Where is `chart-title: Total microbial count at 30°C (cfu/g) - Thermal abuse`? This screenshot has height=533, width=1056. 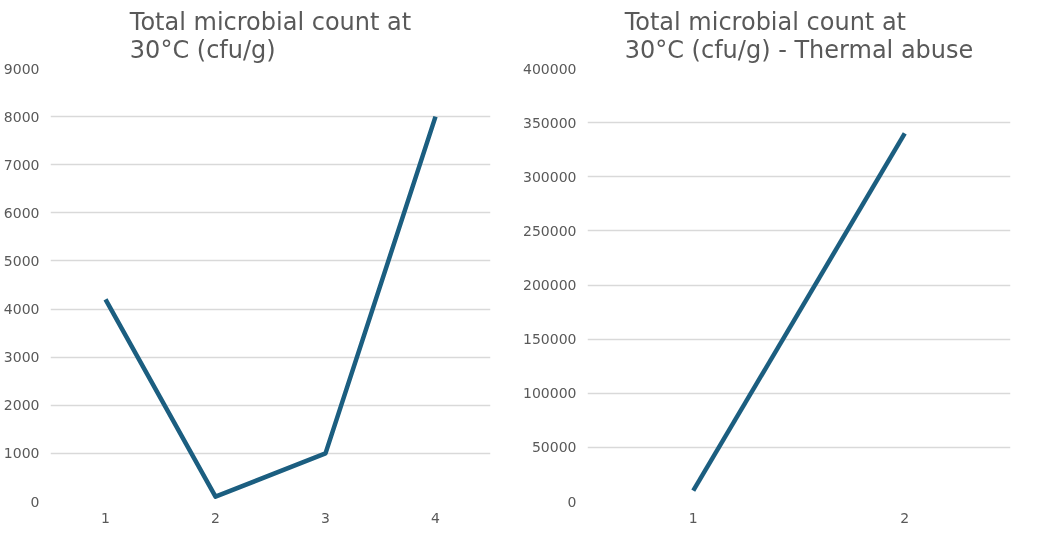
chart-title: Total microbial count at 30°C (cfu/g) - Thermal abuse is located at coordinates (798, 35).